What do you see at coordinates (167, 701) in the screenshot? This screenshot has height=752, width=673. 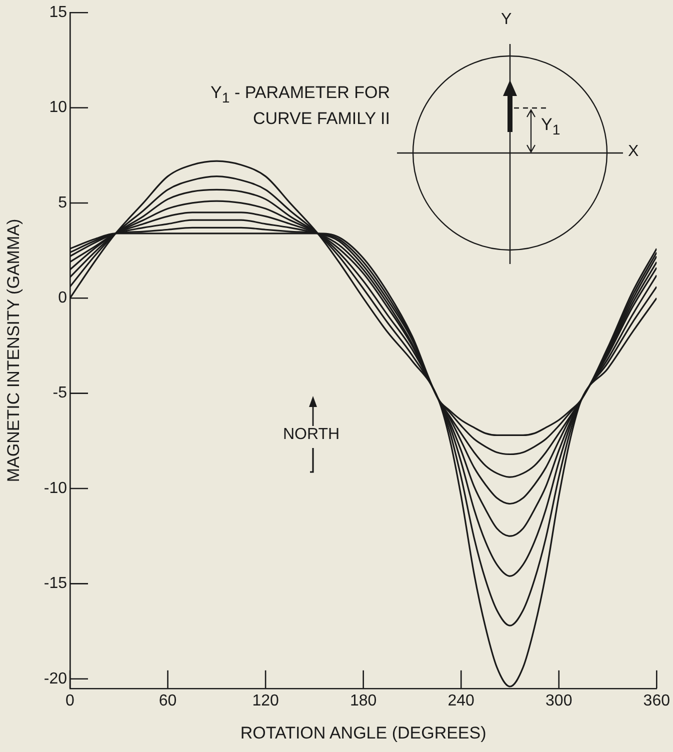 I see `x-tick-label: 60` at bounding box center [167, 701].